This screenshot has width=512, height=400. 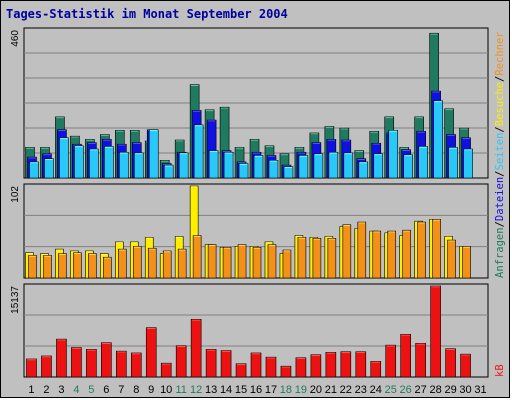 What do you see at coordinates (438, 139) in the screenshot?
I see `bar-requests-seiten-day-28-fill` at bounding box center [438, 139].